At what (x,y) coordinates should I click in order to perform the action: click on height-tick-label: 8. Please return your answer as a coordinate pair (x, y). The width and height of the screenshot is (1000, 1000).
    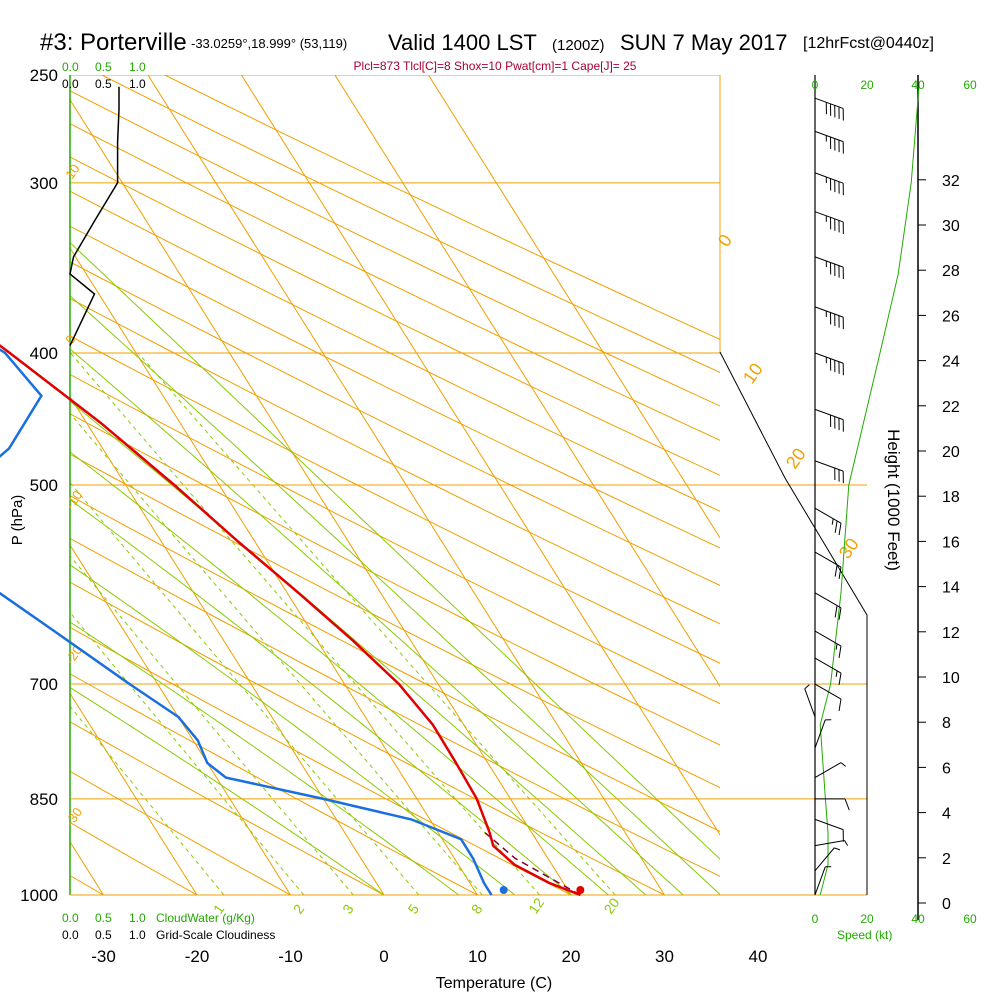
    Looking at the image, I should click on (946, 723).